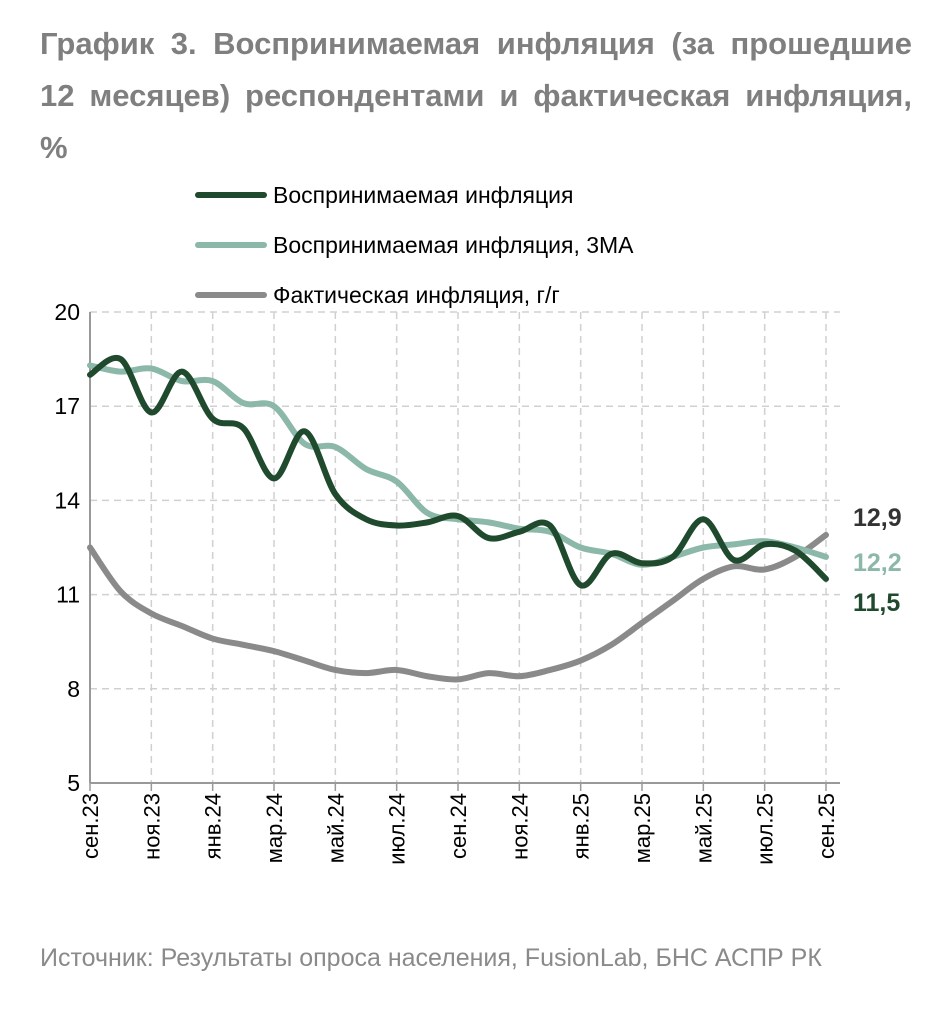 The image size is (945, 1033). Describe the element at coordinates (458, 607) in the screenshot. I see `series-actual-line` at that location.